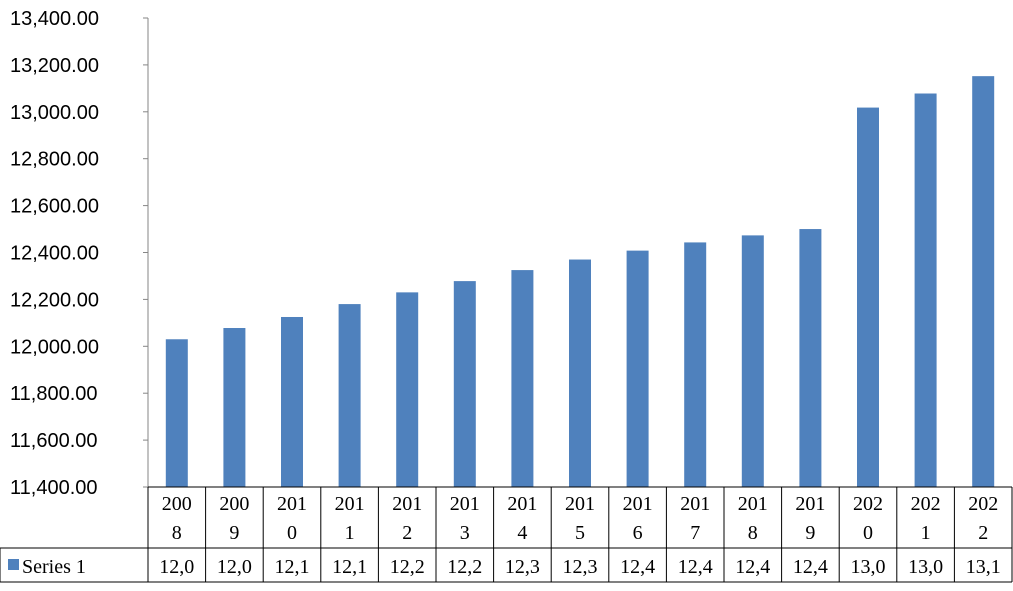 This screenshot has height=591, width=1013. Describe the element at coordinates (54, 254) in the screenshot. I see `y-tick-label: 12,400.00` at that location.